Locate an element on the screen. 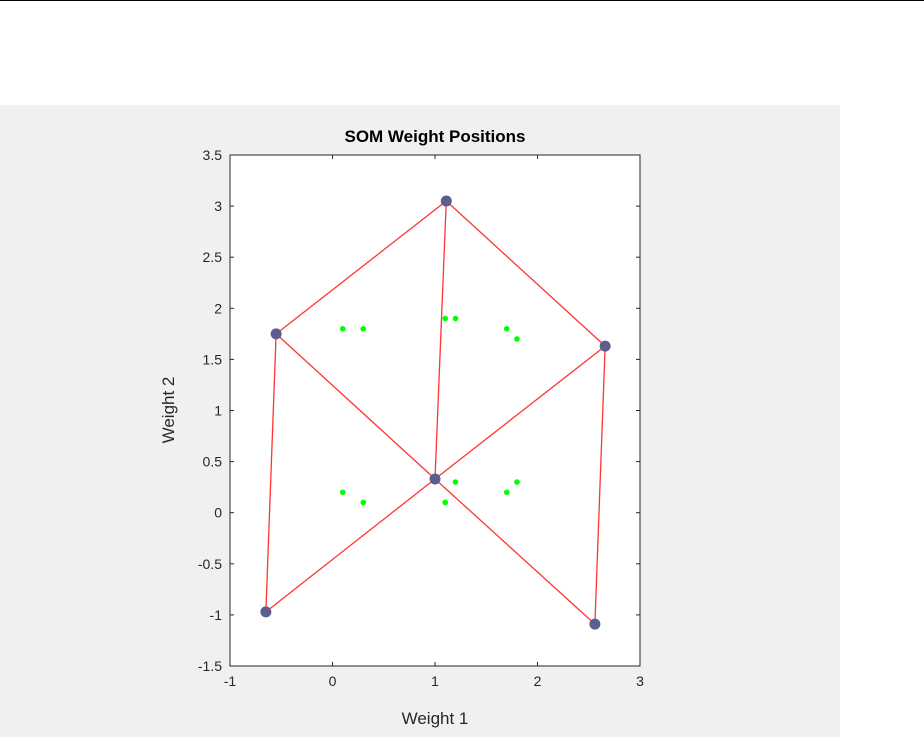  y-tick-label: 2.5 is located at coordinates (213, 257).